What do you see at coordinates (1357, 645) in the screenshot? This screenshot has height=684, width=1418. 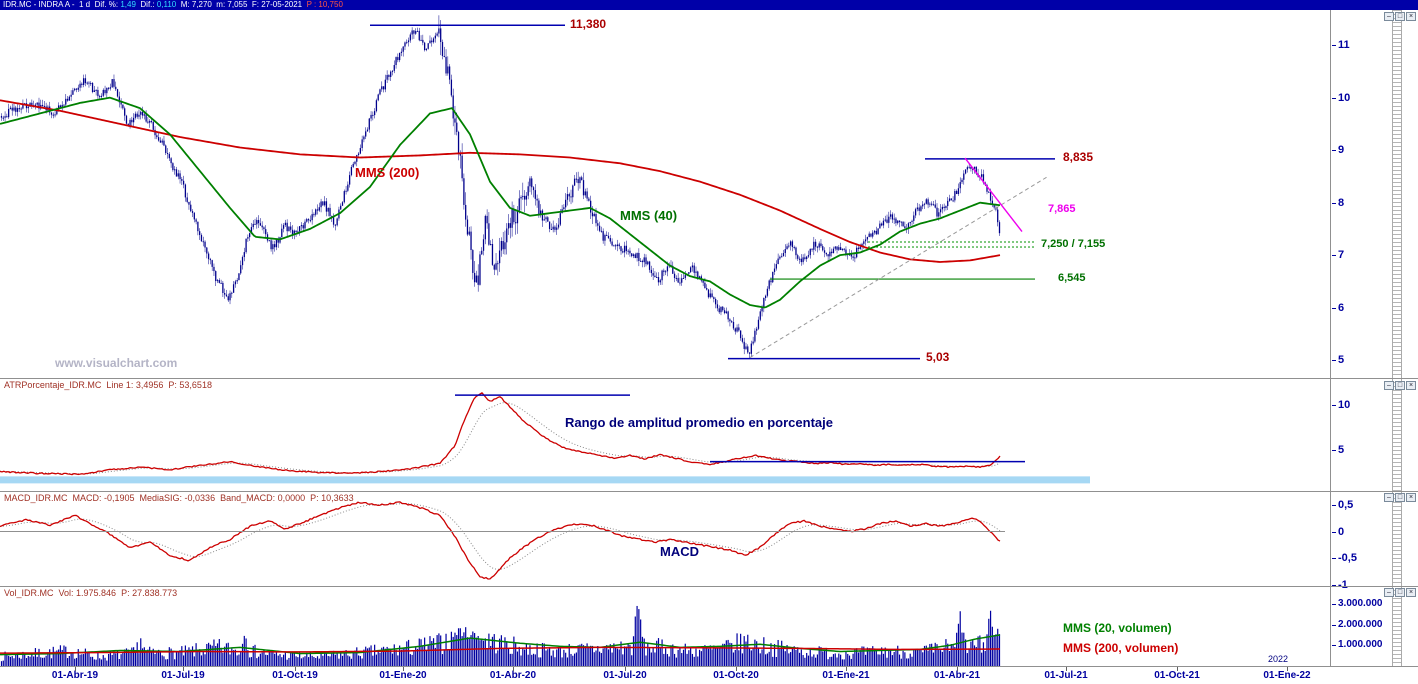 I see `vol-scale-label: 1.000.000` at bounding box center [1357, 645].